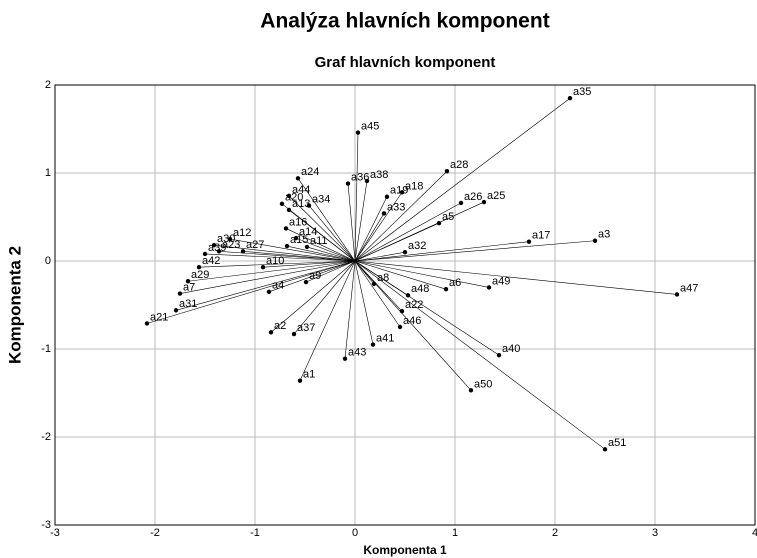 The image size is (757, 558). Describe the element at coordinates (473, 197) in the screenshot. I see `point-label: a26` at that location.